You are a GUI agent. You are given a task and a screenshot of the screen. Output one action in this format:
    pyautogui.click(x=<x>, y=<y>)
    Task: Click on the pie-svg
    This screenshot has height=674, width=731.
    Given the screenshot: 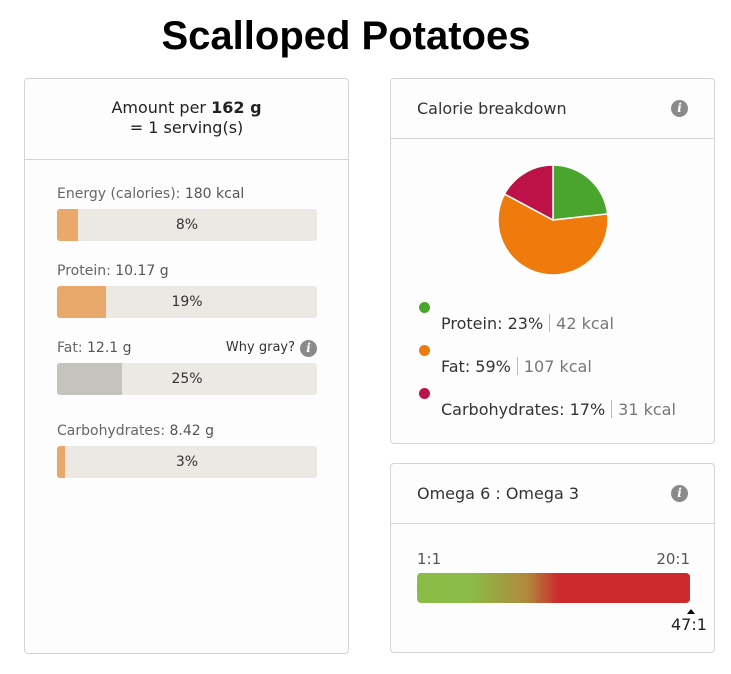 What is the action you would take?
    pyautogui.click(x=553, y=220)
    